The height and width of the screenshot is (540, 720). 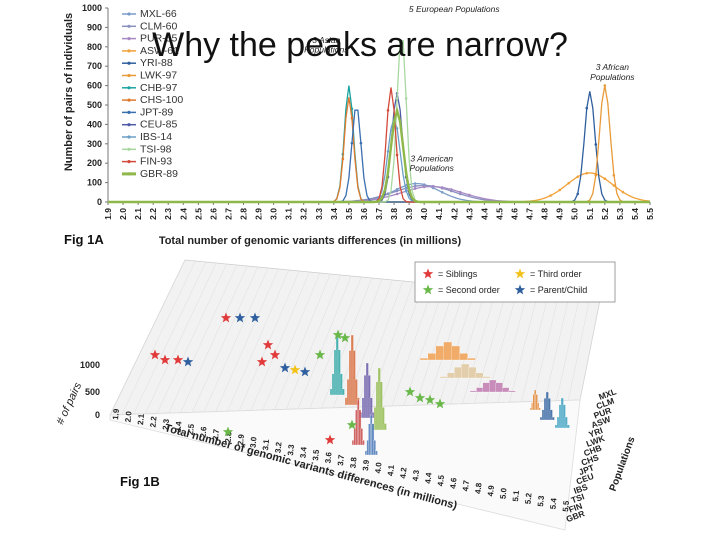 What do you see at coordinates (469, 214) in the screenshot?
I see `x-tick-label: 4.3` at bounding box center [469, 214].